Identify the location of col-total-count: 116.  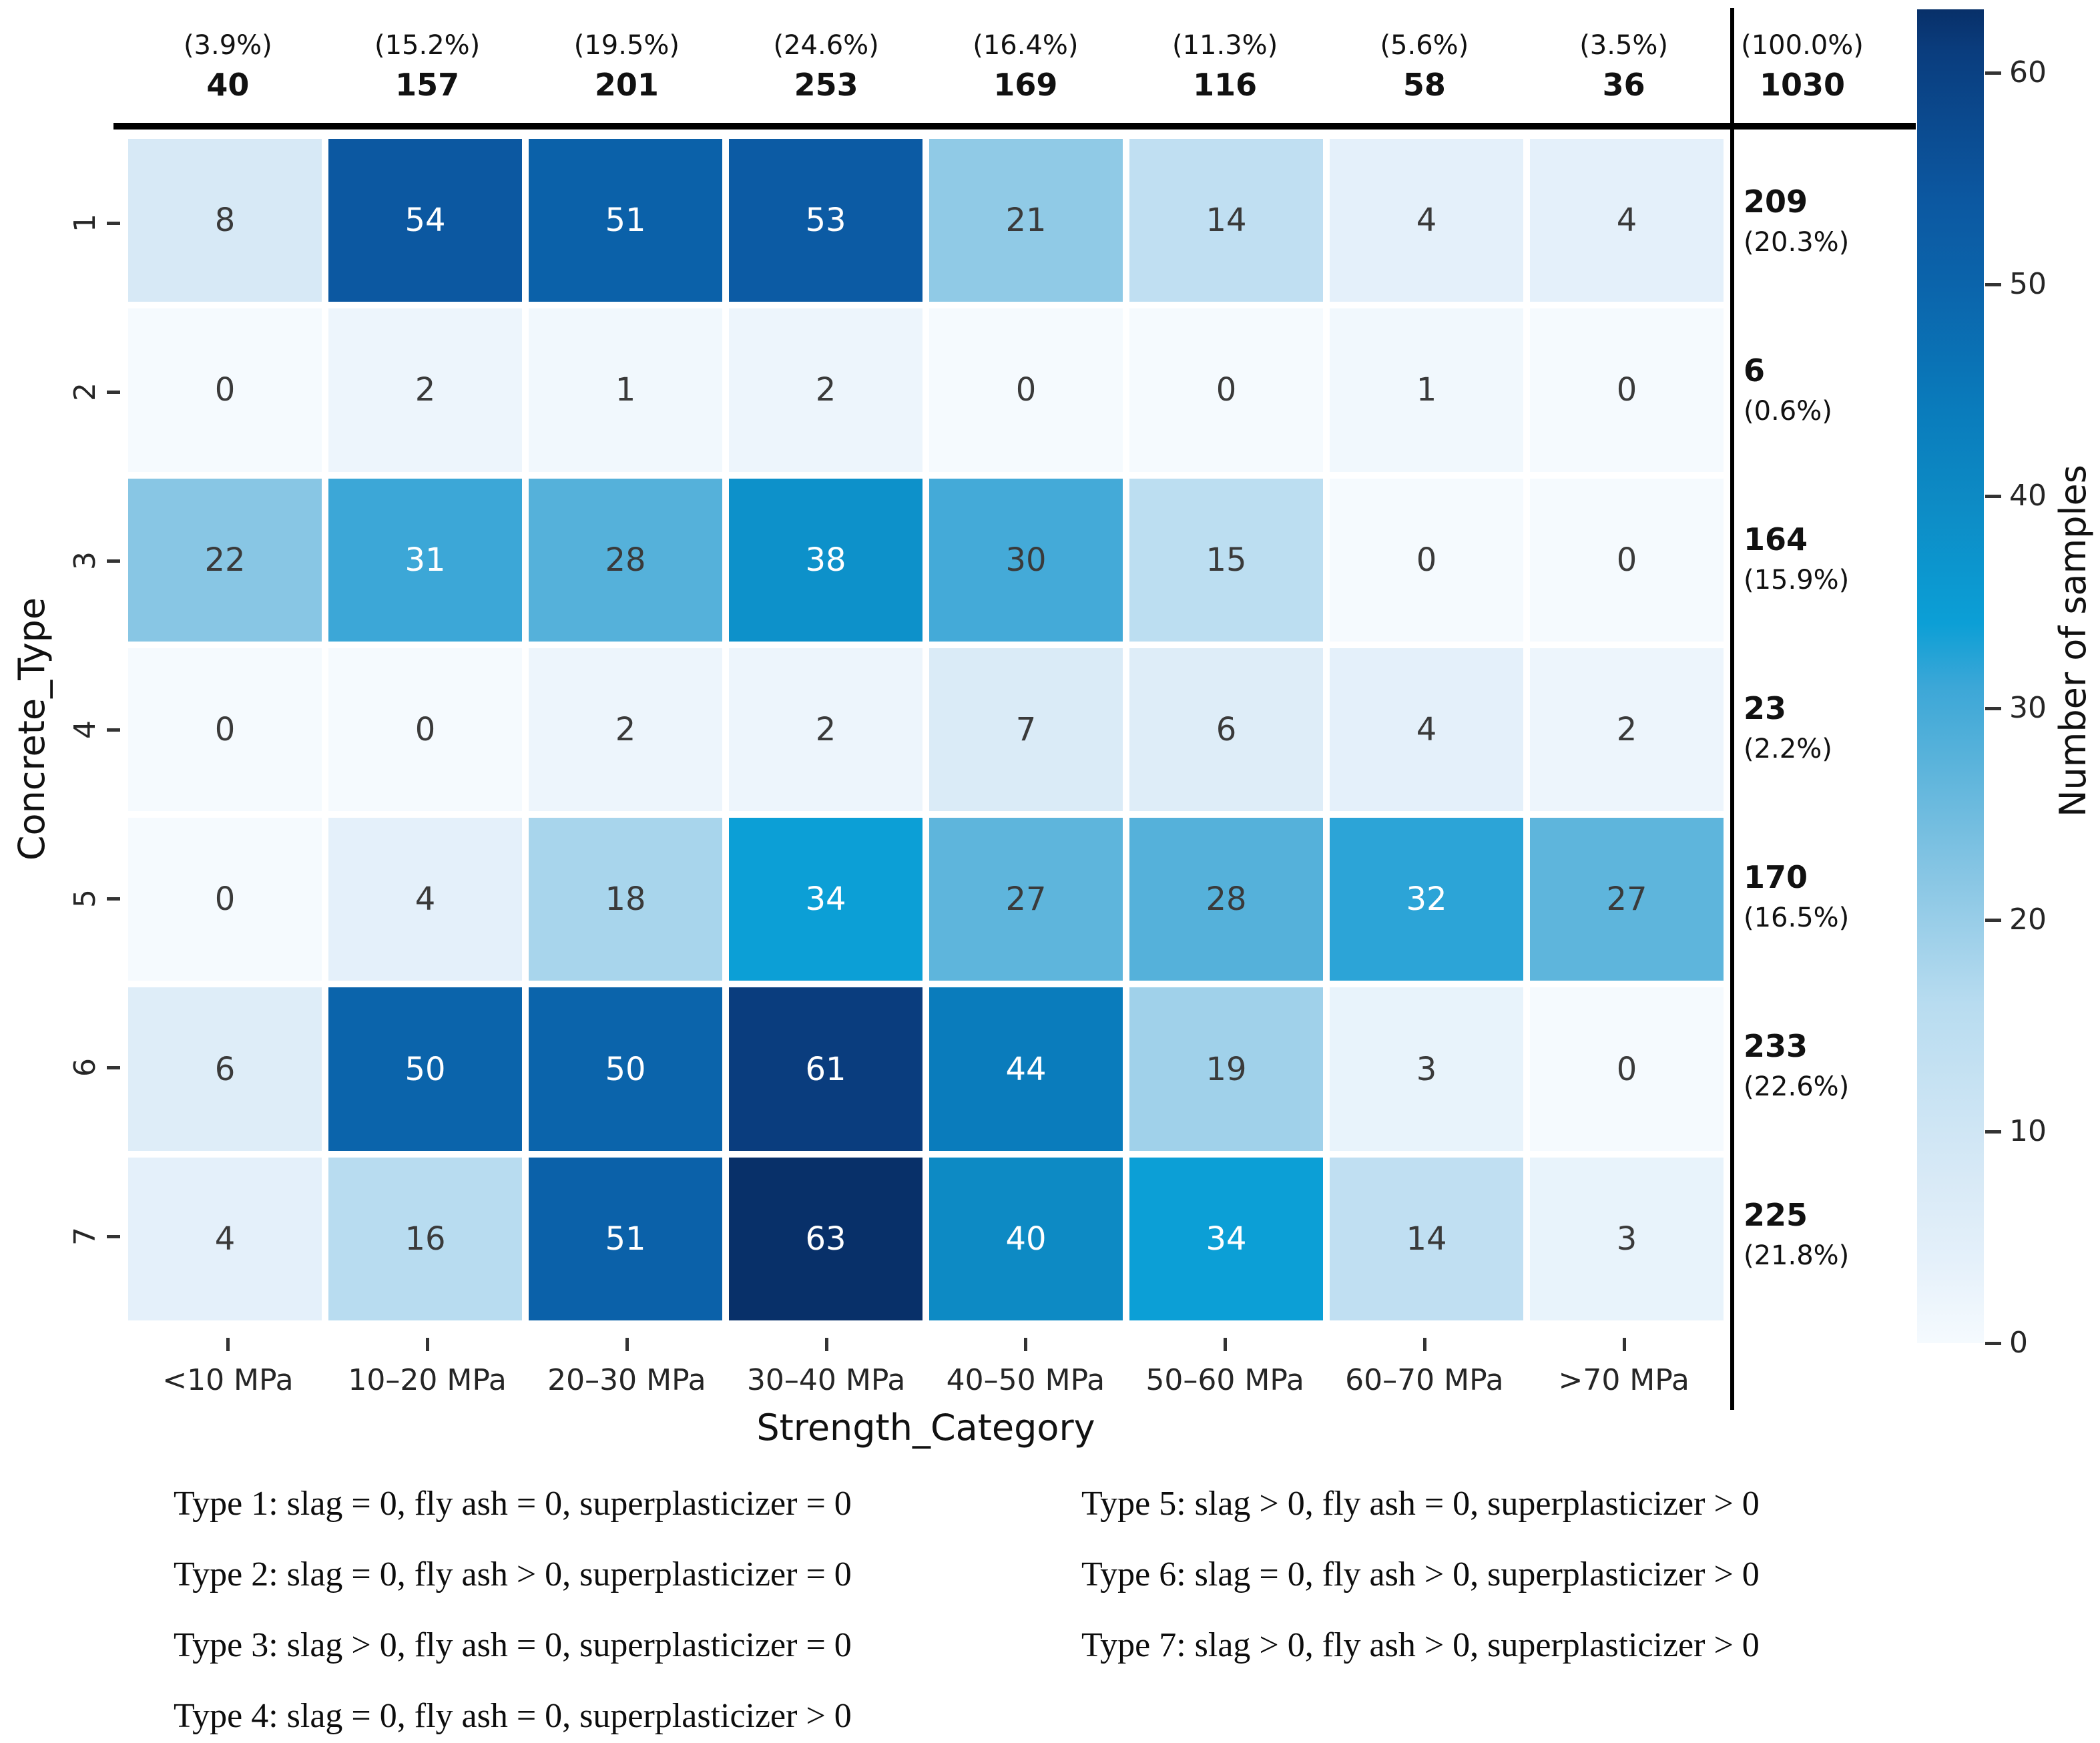
(1225, 85).